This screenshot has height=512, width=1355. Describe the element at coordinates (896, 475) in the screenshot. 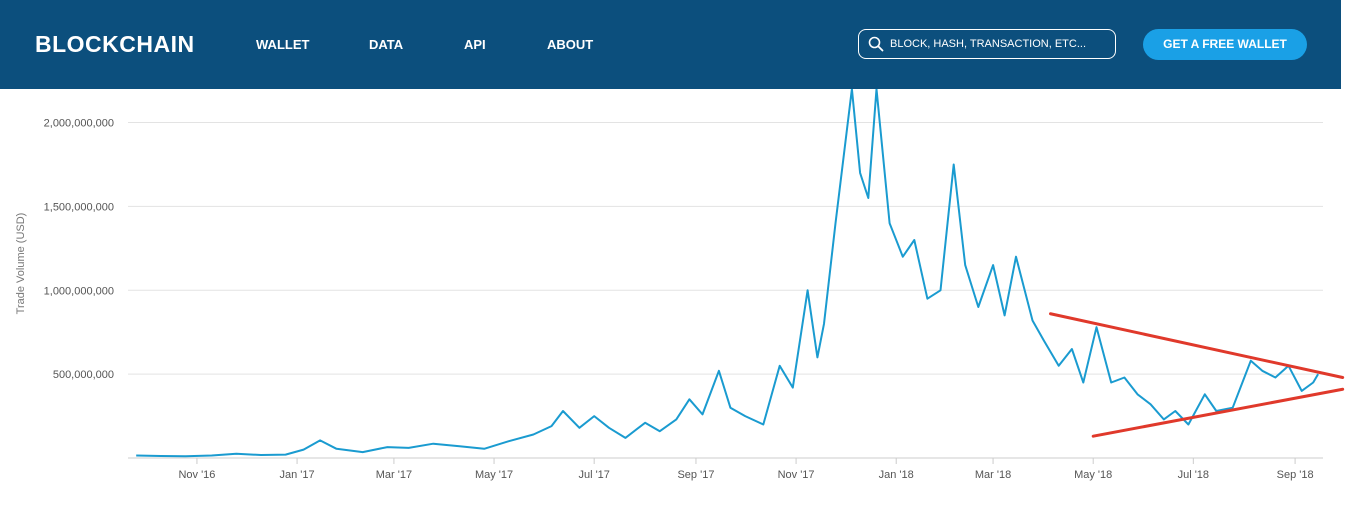

I see `x-tick-label: Jan '18` at that location.